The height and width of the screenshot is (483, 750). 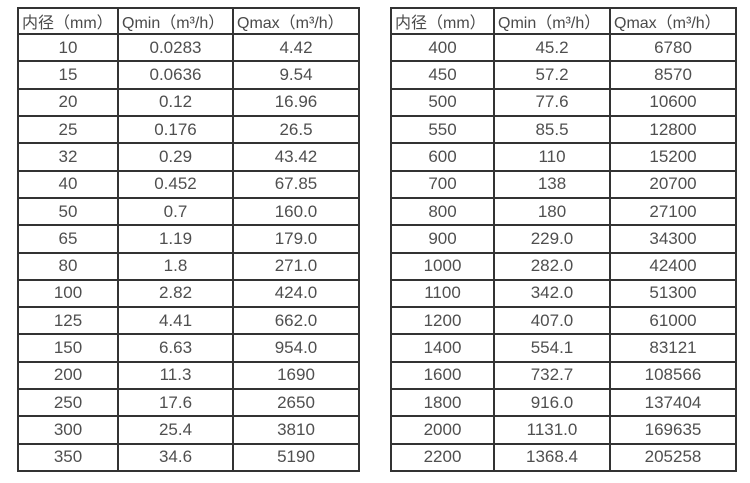 What do you see at coordinates (673, 47) in the screenshot?
I see `table-cell: 6780` at bounding box center [673, 47].